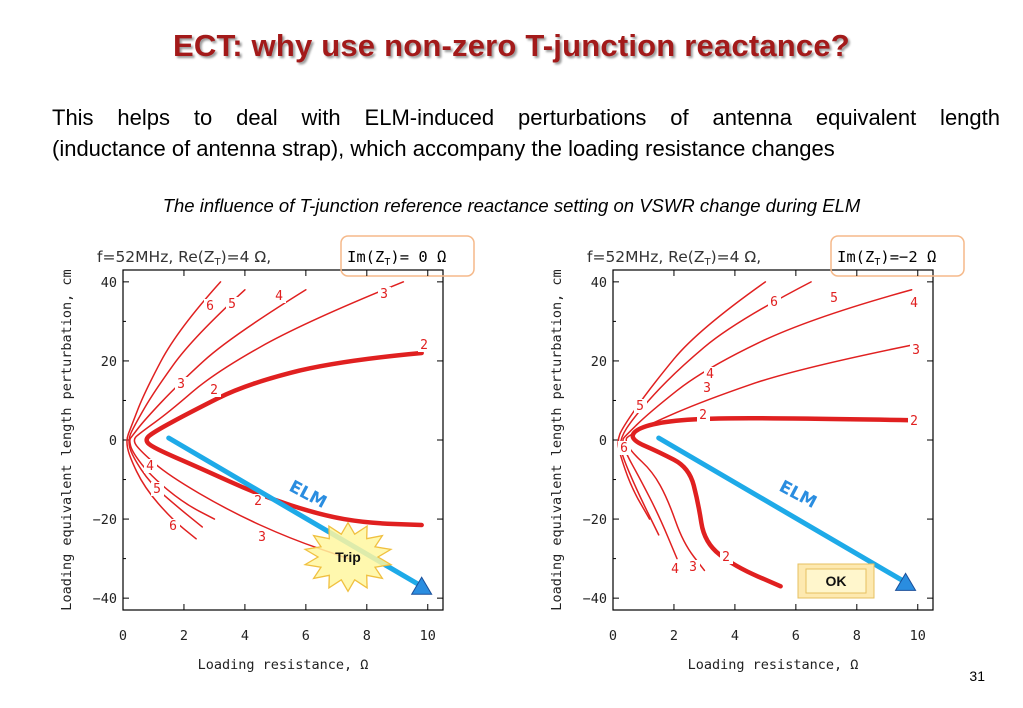 Image resolution: width=1023 pixels, height=708 pixels. What do you see at coordinates (836, 581) in the screenshot?
I see `ok-scroll-inner` at bounding box center [836, 581].